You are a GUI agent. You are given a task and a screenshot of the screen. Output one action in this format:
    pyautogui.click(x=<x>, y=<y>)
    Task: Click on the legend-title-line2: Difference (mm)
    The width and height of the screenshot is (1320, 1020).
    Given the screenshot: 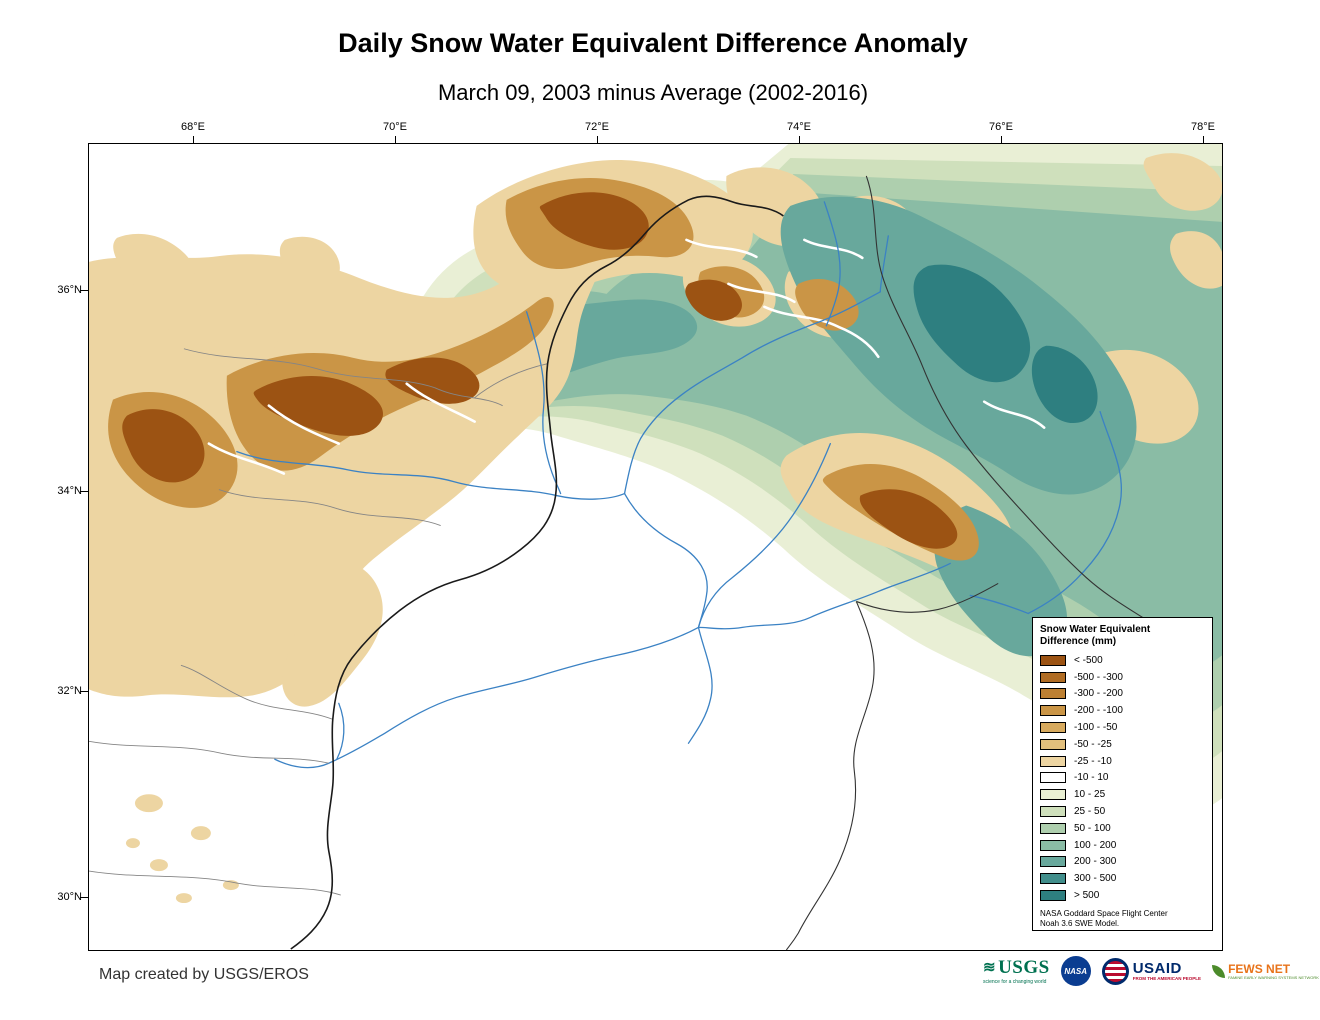 What is the action you would take?
    pyautogui.click(x=1078, y=641)
    